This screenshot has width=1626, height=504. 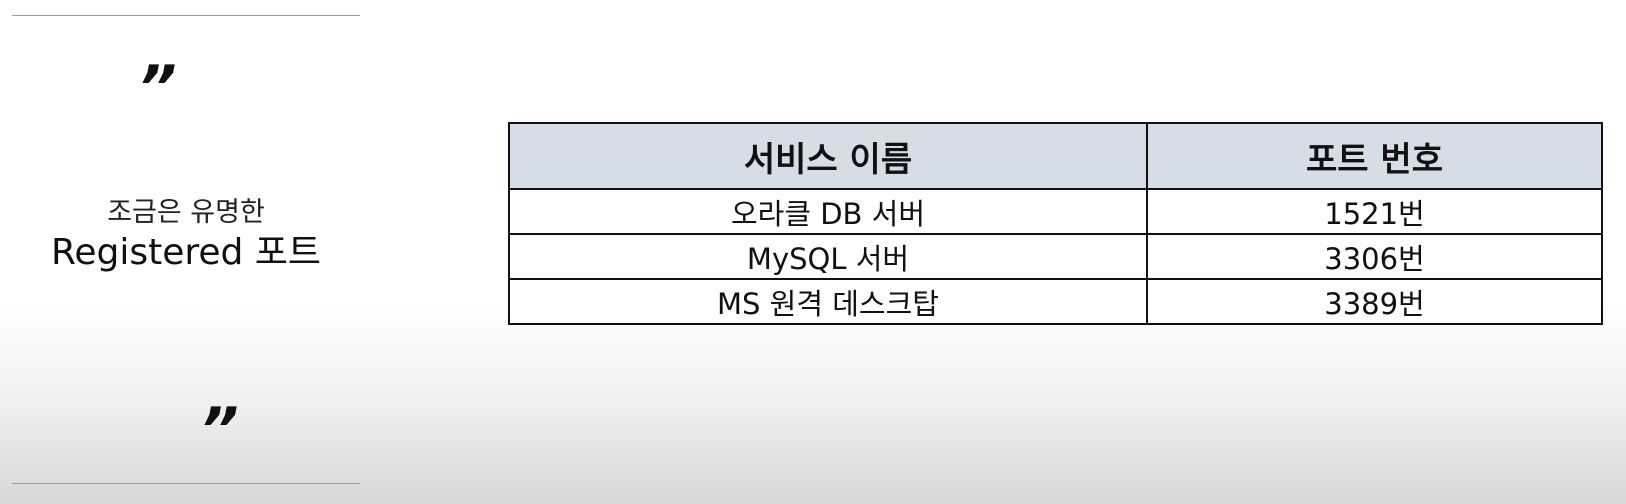 What do you see at coordinates (828, 156) in the screenshot?
I see `header-service-name: 서비스 이름` at bounding box center [828, 156].